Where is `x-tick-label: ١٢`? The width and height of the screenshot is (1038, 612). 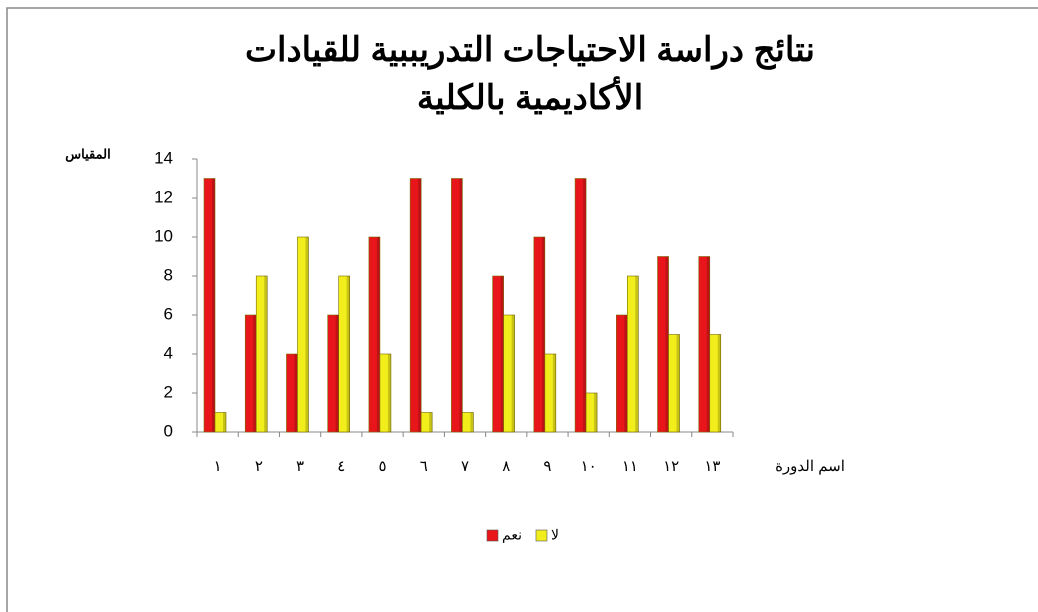 x-tick-label: ١٢ is located at coordinates (671, 466).